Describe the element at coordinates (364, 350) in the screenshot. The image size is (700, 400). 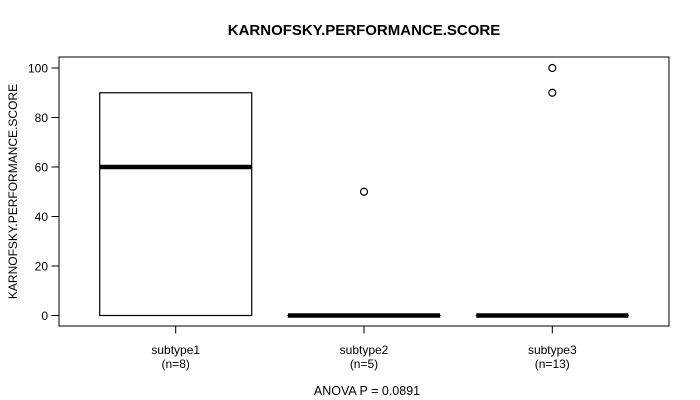
I see `x-group-label: subtype2` at that location.